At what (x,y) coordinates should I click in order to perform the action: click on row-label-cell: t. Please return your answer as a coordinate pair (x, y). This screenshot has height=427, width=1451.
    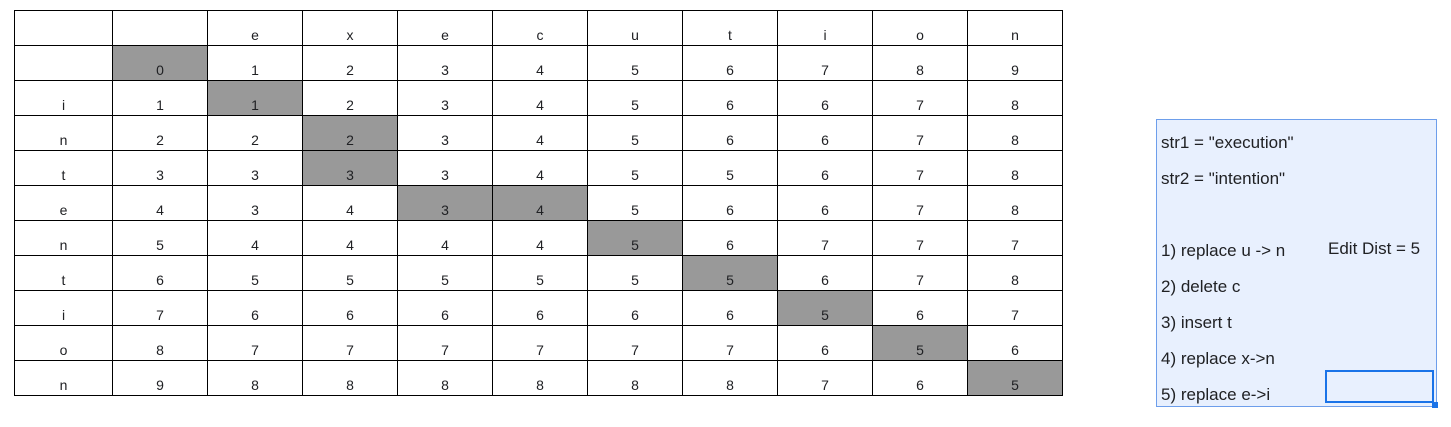
    Looking at the image, I should click on (63, 168).